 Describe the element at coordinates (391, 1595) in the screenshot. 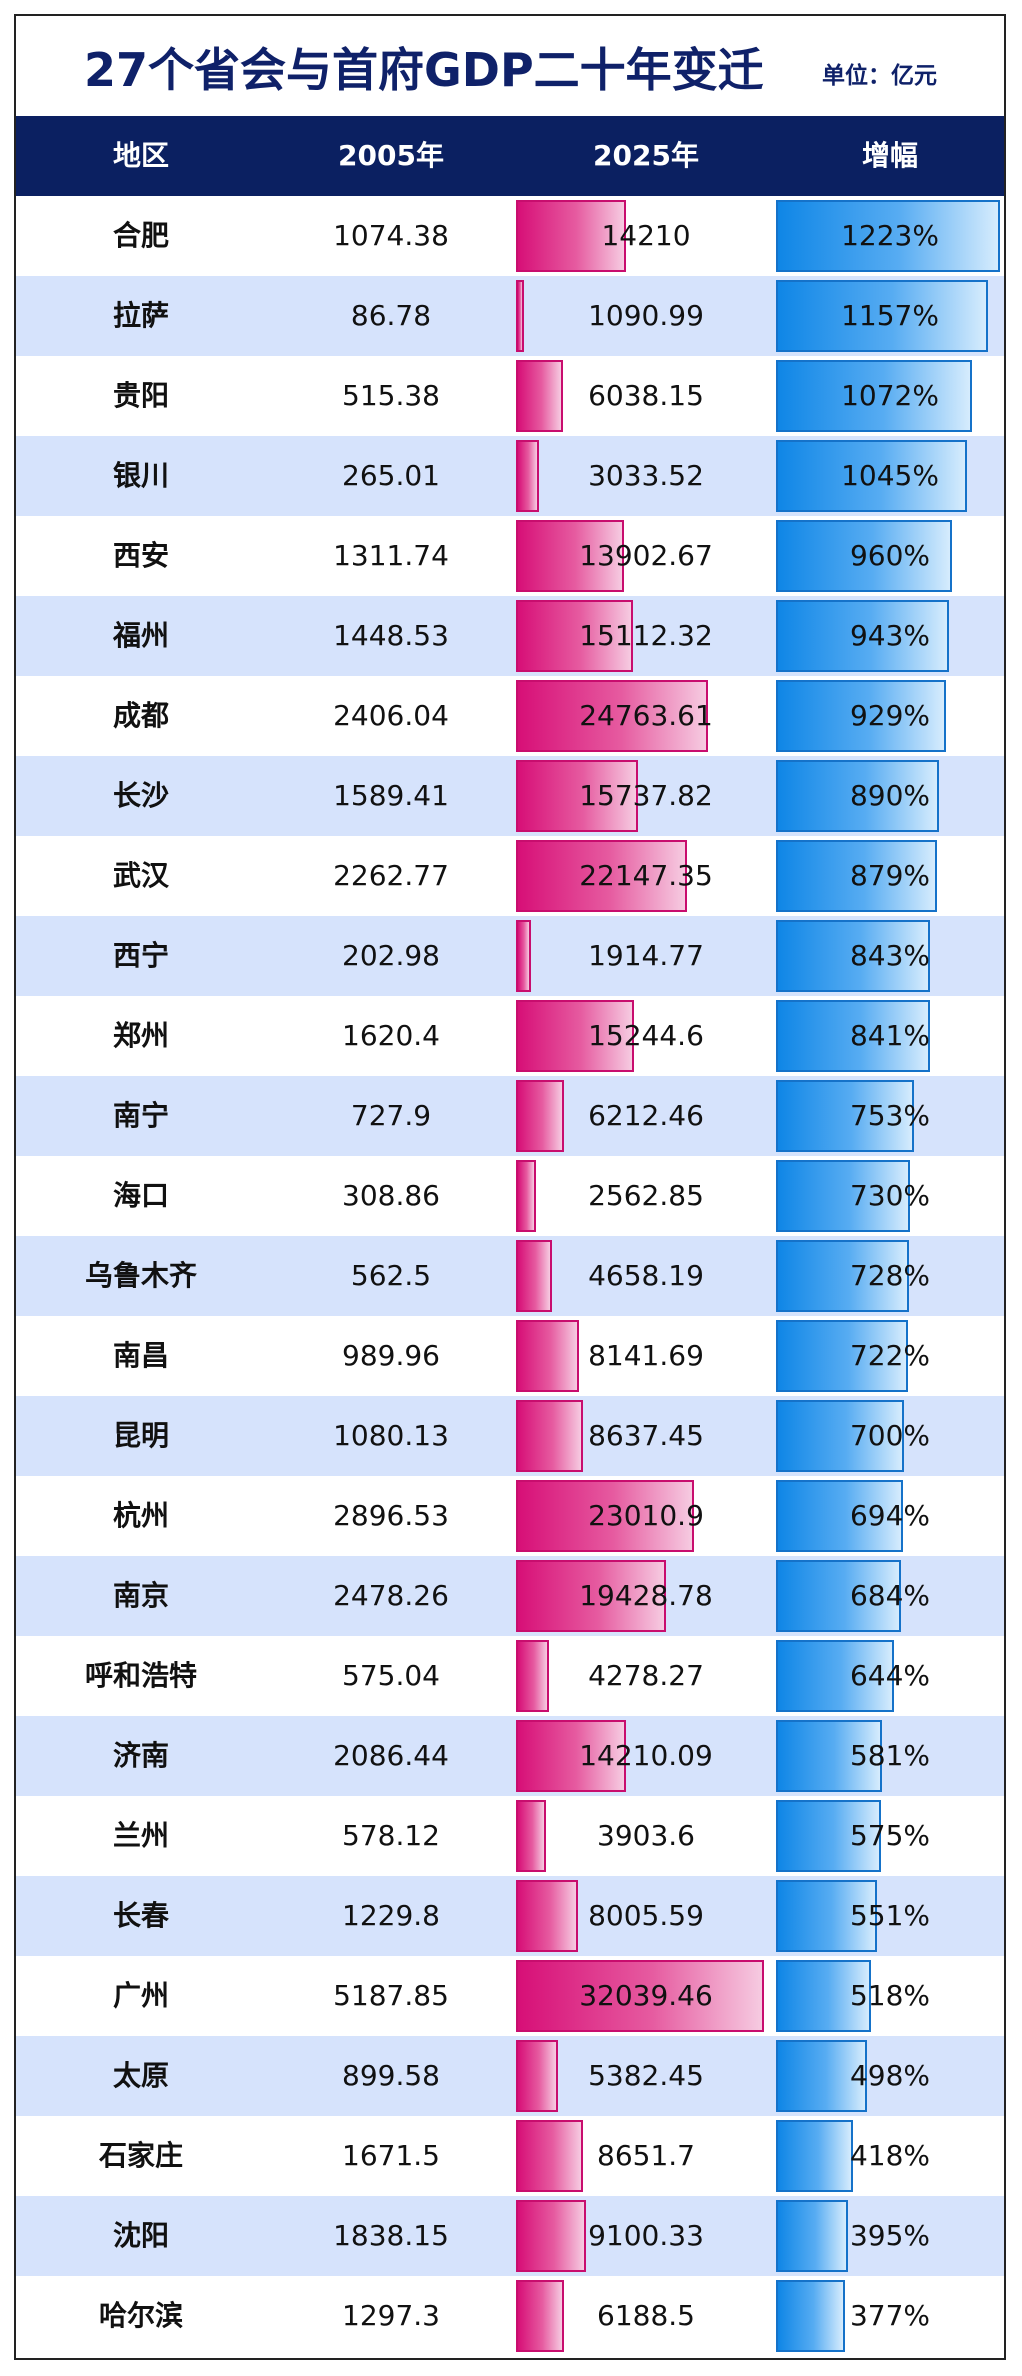

I see `cell-gdp-2005: 2478.26` at that location.